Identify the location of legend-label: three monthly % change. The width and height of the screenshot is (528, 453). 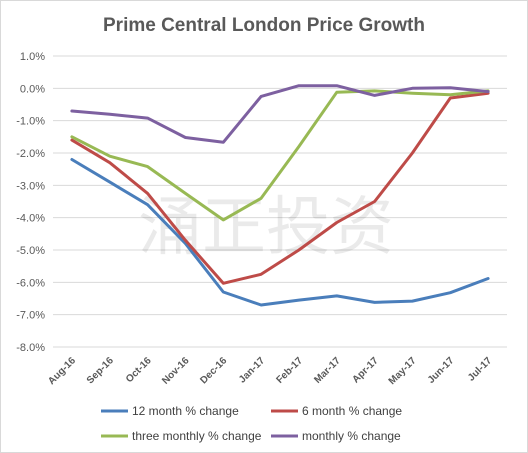
(197, 436).